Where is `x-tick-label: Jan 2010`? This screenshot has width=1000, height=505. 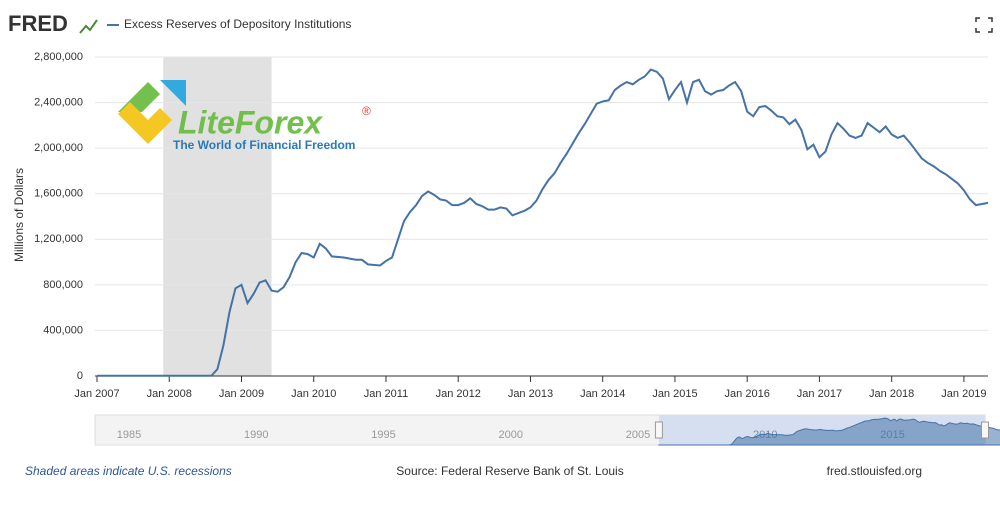 x-tick-label: Jan 2010 is located at coordinates (313, 394).